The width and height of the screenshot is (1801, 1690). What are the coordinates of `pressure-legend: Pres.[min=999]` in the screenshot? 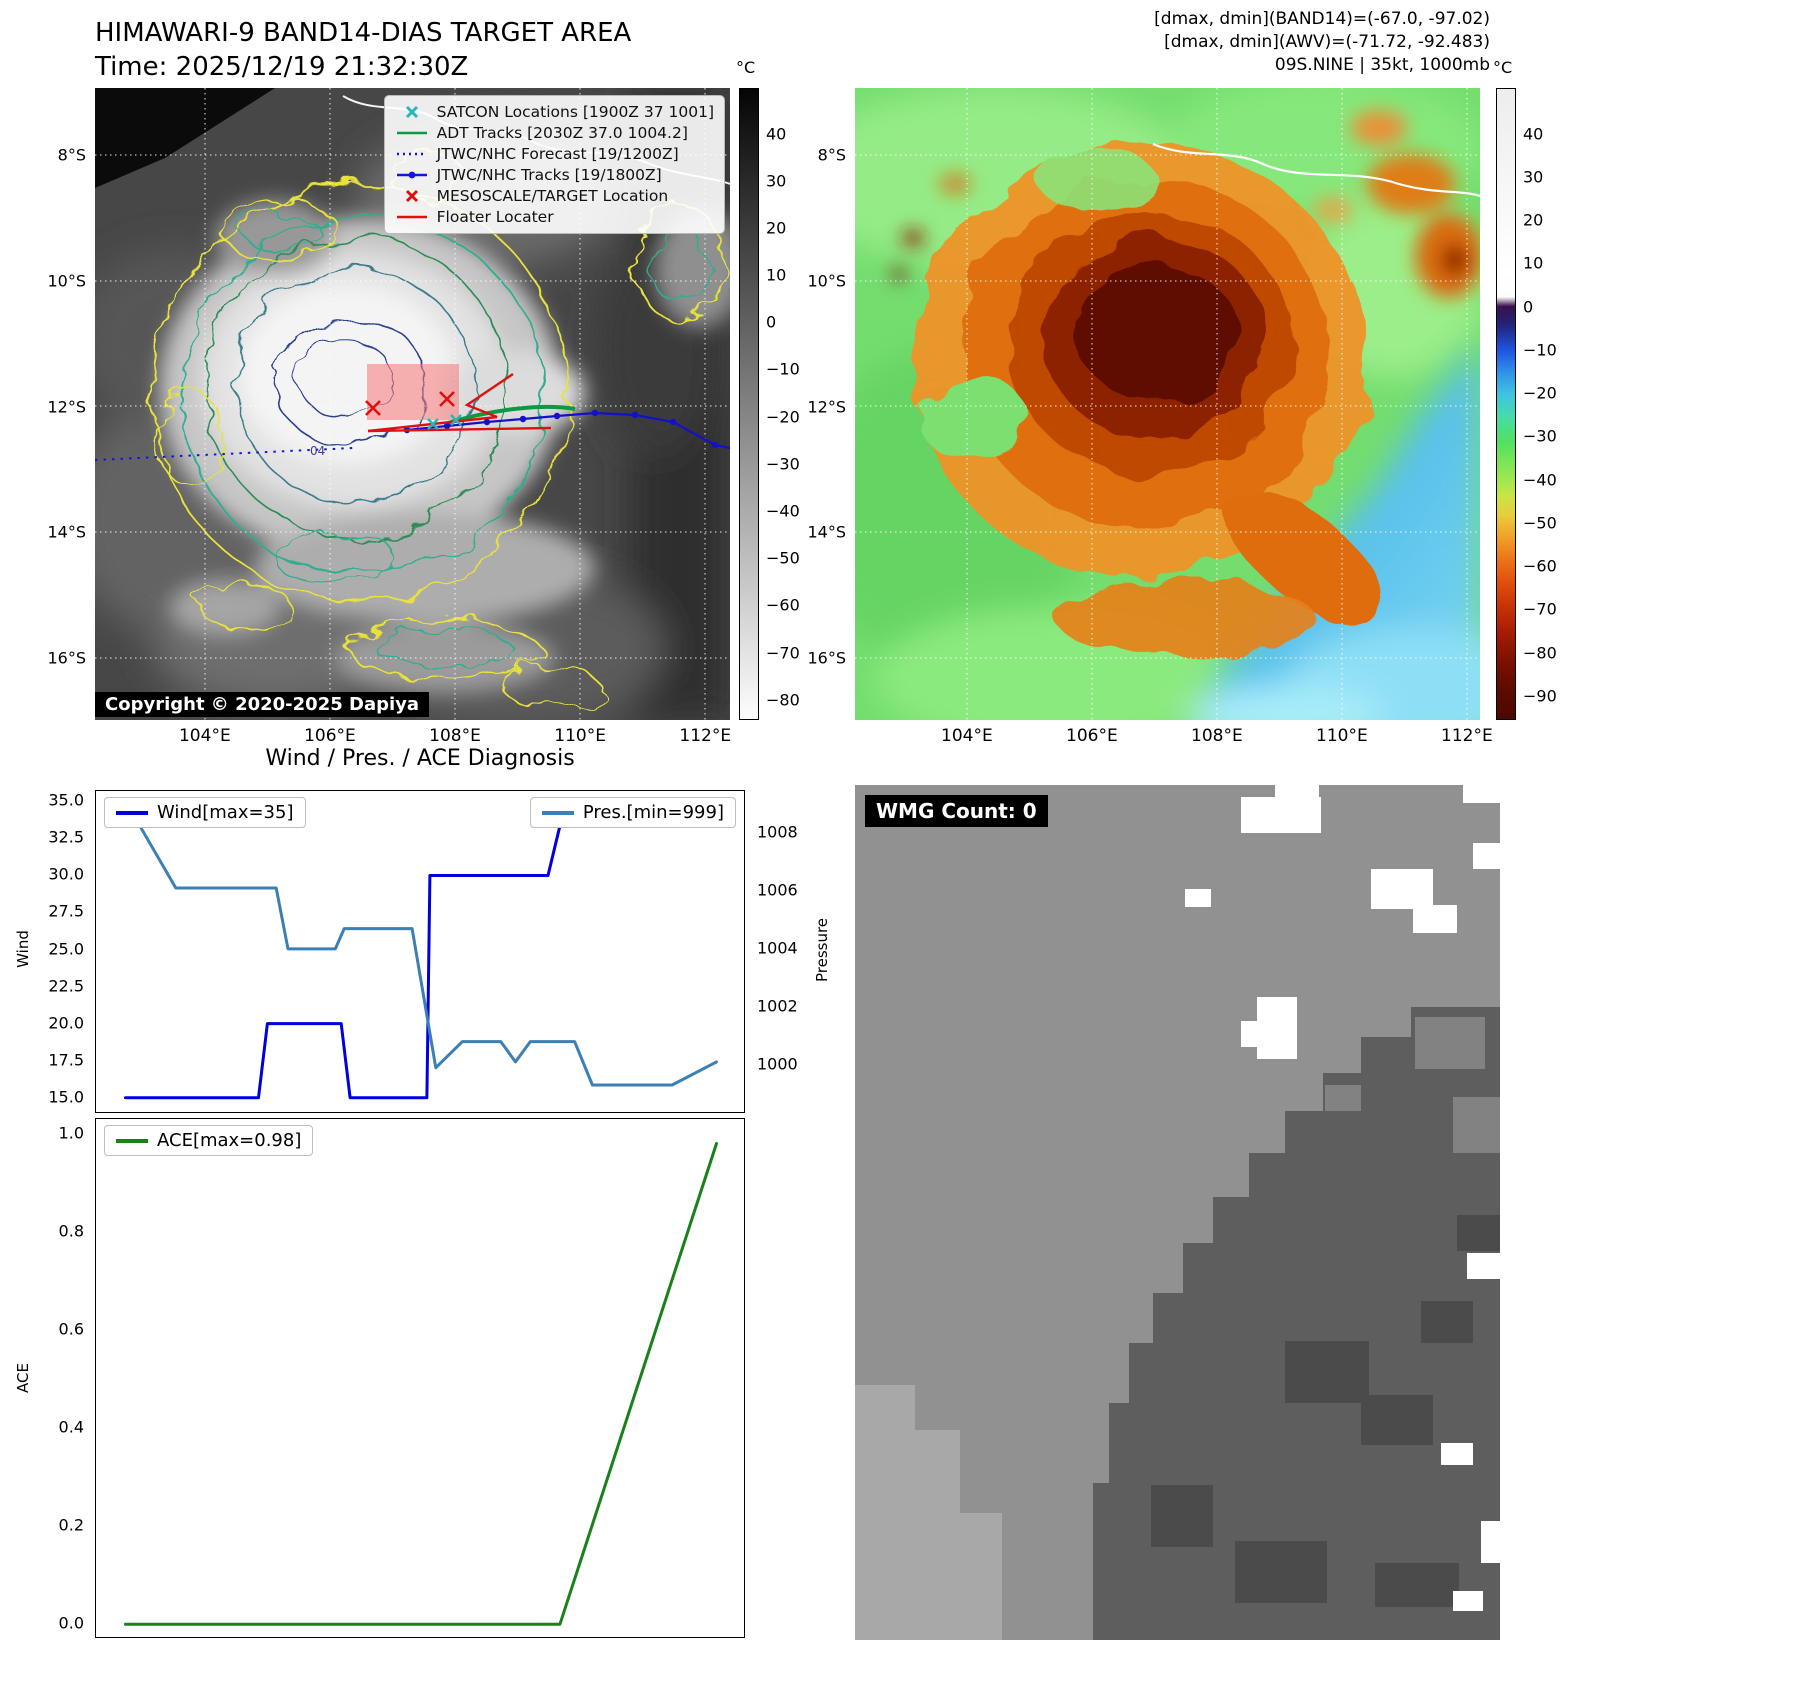 It's located at (632, 812).